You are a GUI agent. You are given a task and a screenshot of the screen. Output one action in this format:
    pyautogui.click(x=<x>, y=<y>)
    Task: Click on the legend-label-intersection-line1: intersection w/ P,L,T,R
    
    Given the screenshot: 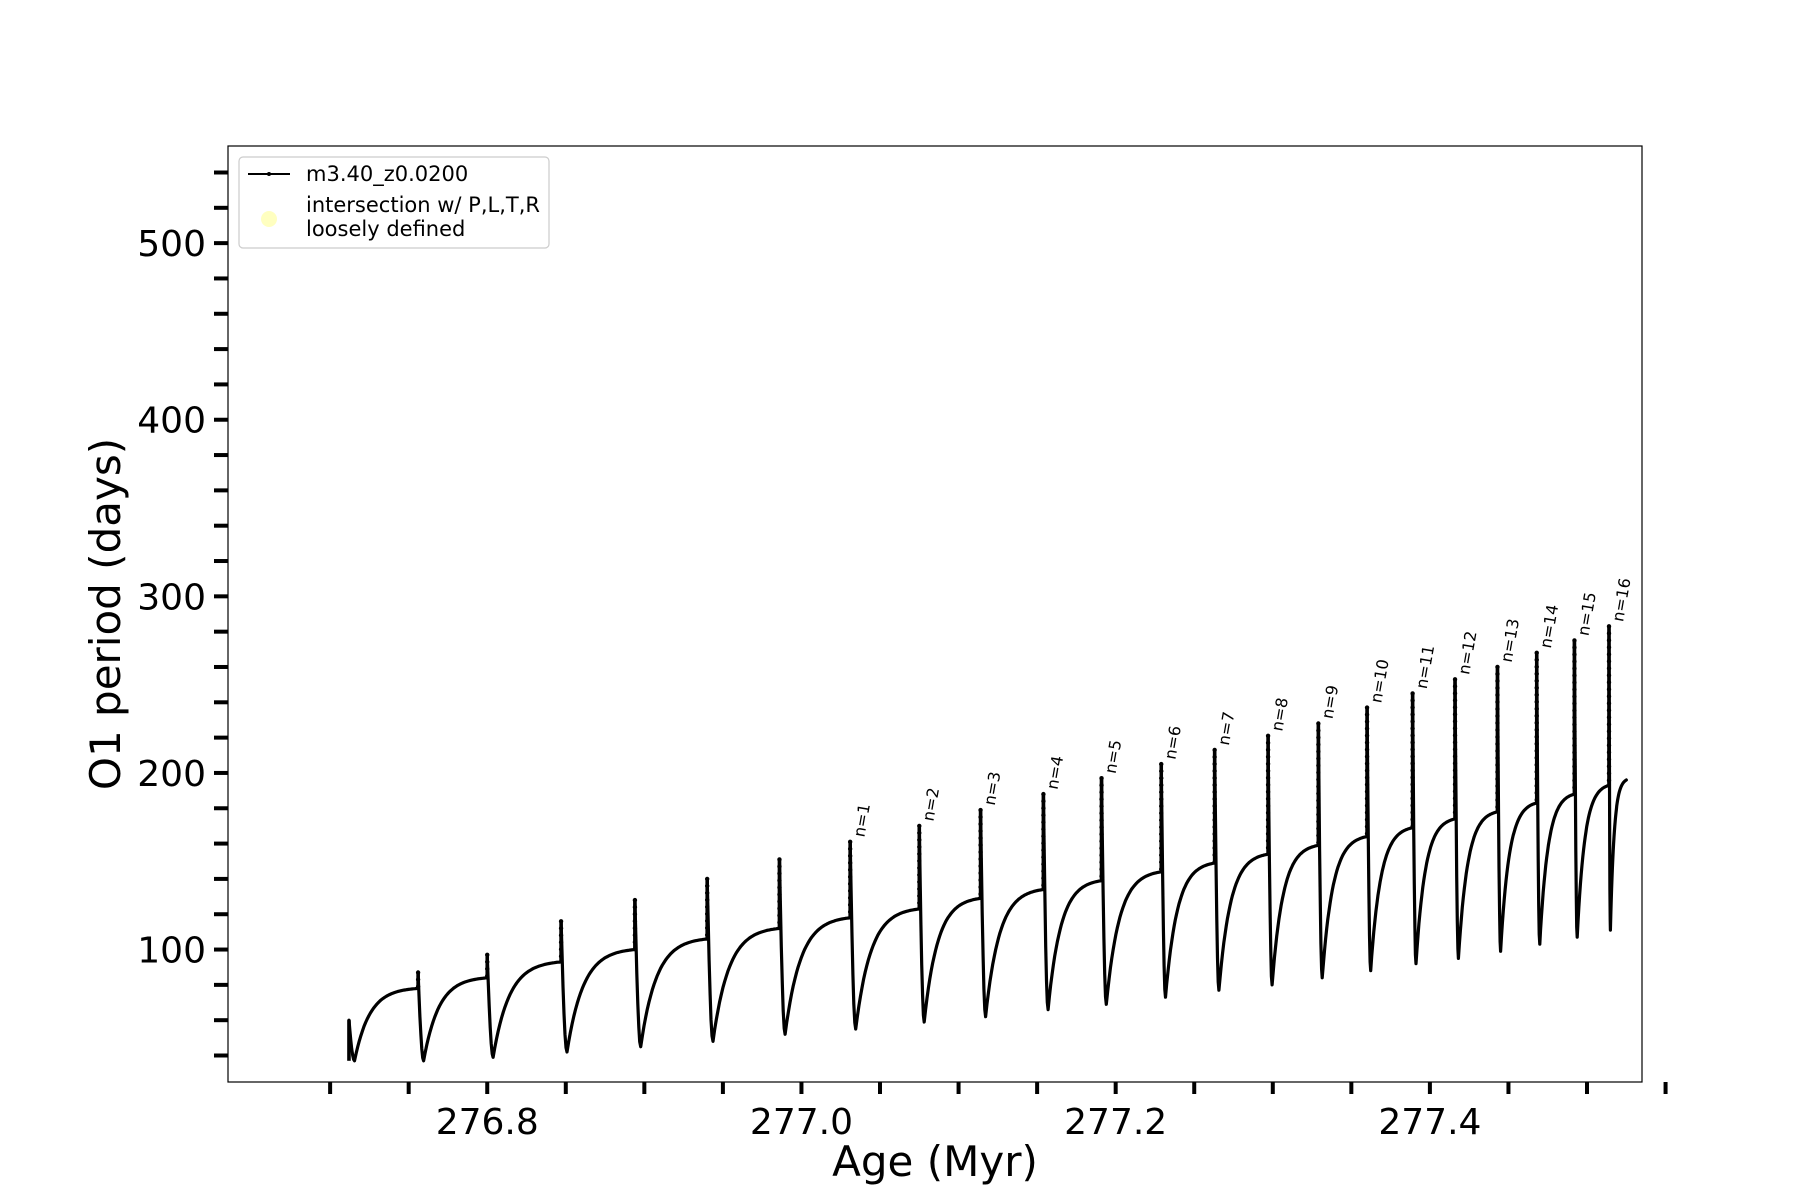 What is the action you would take?
    pyautogui.click(x=423, y=205)
    